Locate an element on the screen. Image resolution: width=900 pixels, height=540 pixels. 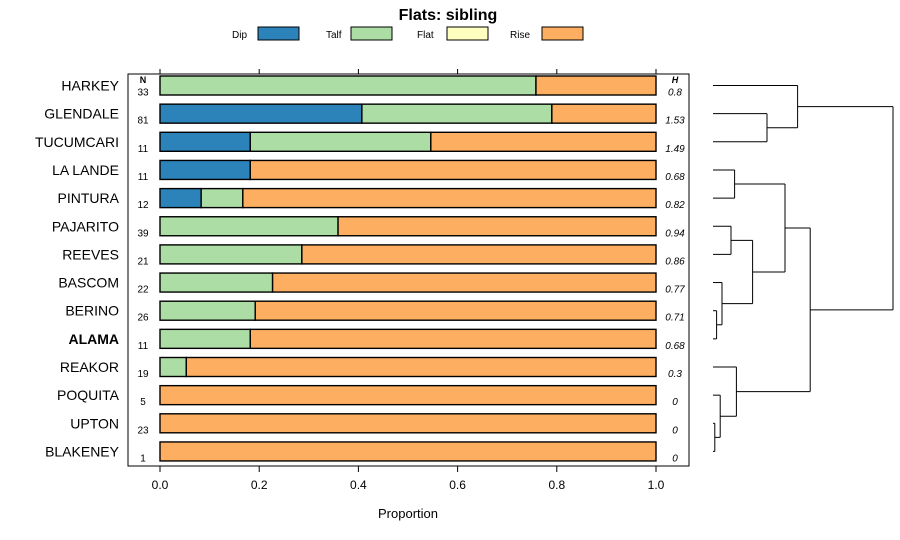
legend-swatch-talf is located at coordinates (371, 33).